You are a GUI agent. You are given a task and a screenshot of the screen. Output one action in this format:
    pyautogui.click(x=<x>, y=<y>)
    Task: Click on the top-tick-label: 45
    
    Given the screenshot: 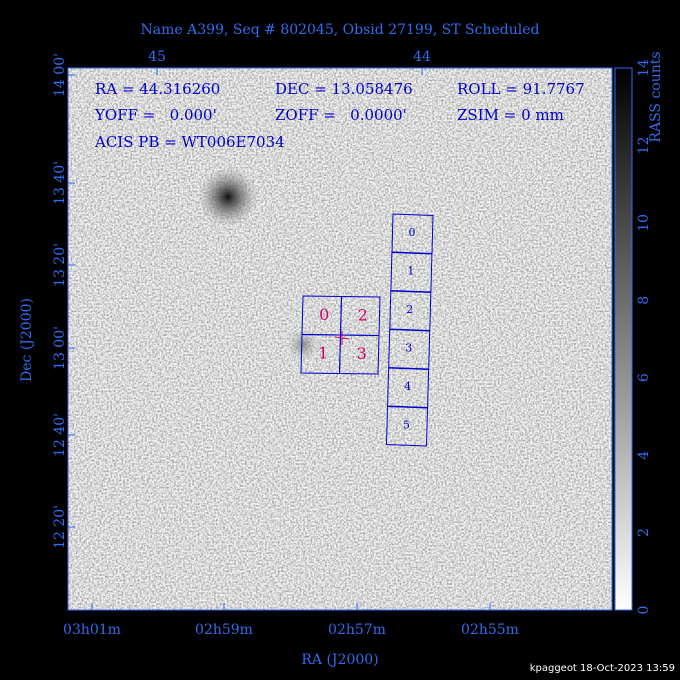 What is the action you would take?
    pyautogui.click(x=157, y=57)
    